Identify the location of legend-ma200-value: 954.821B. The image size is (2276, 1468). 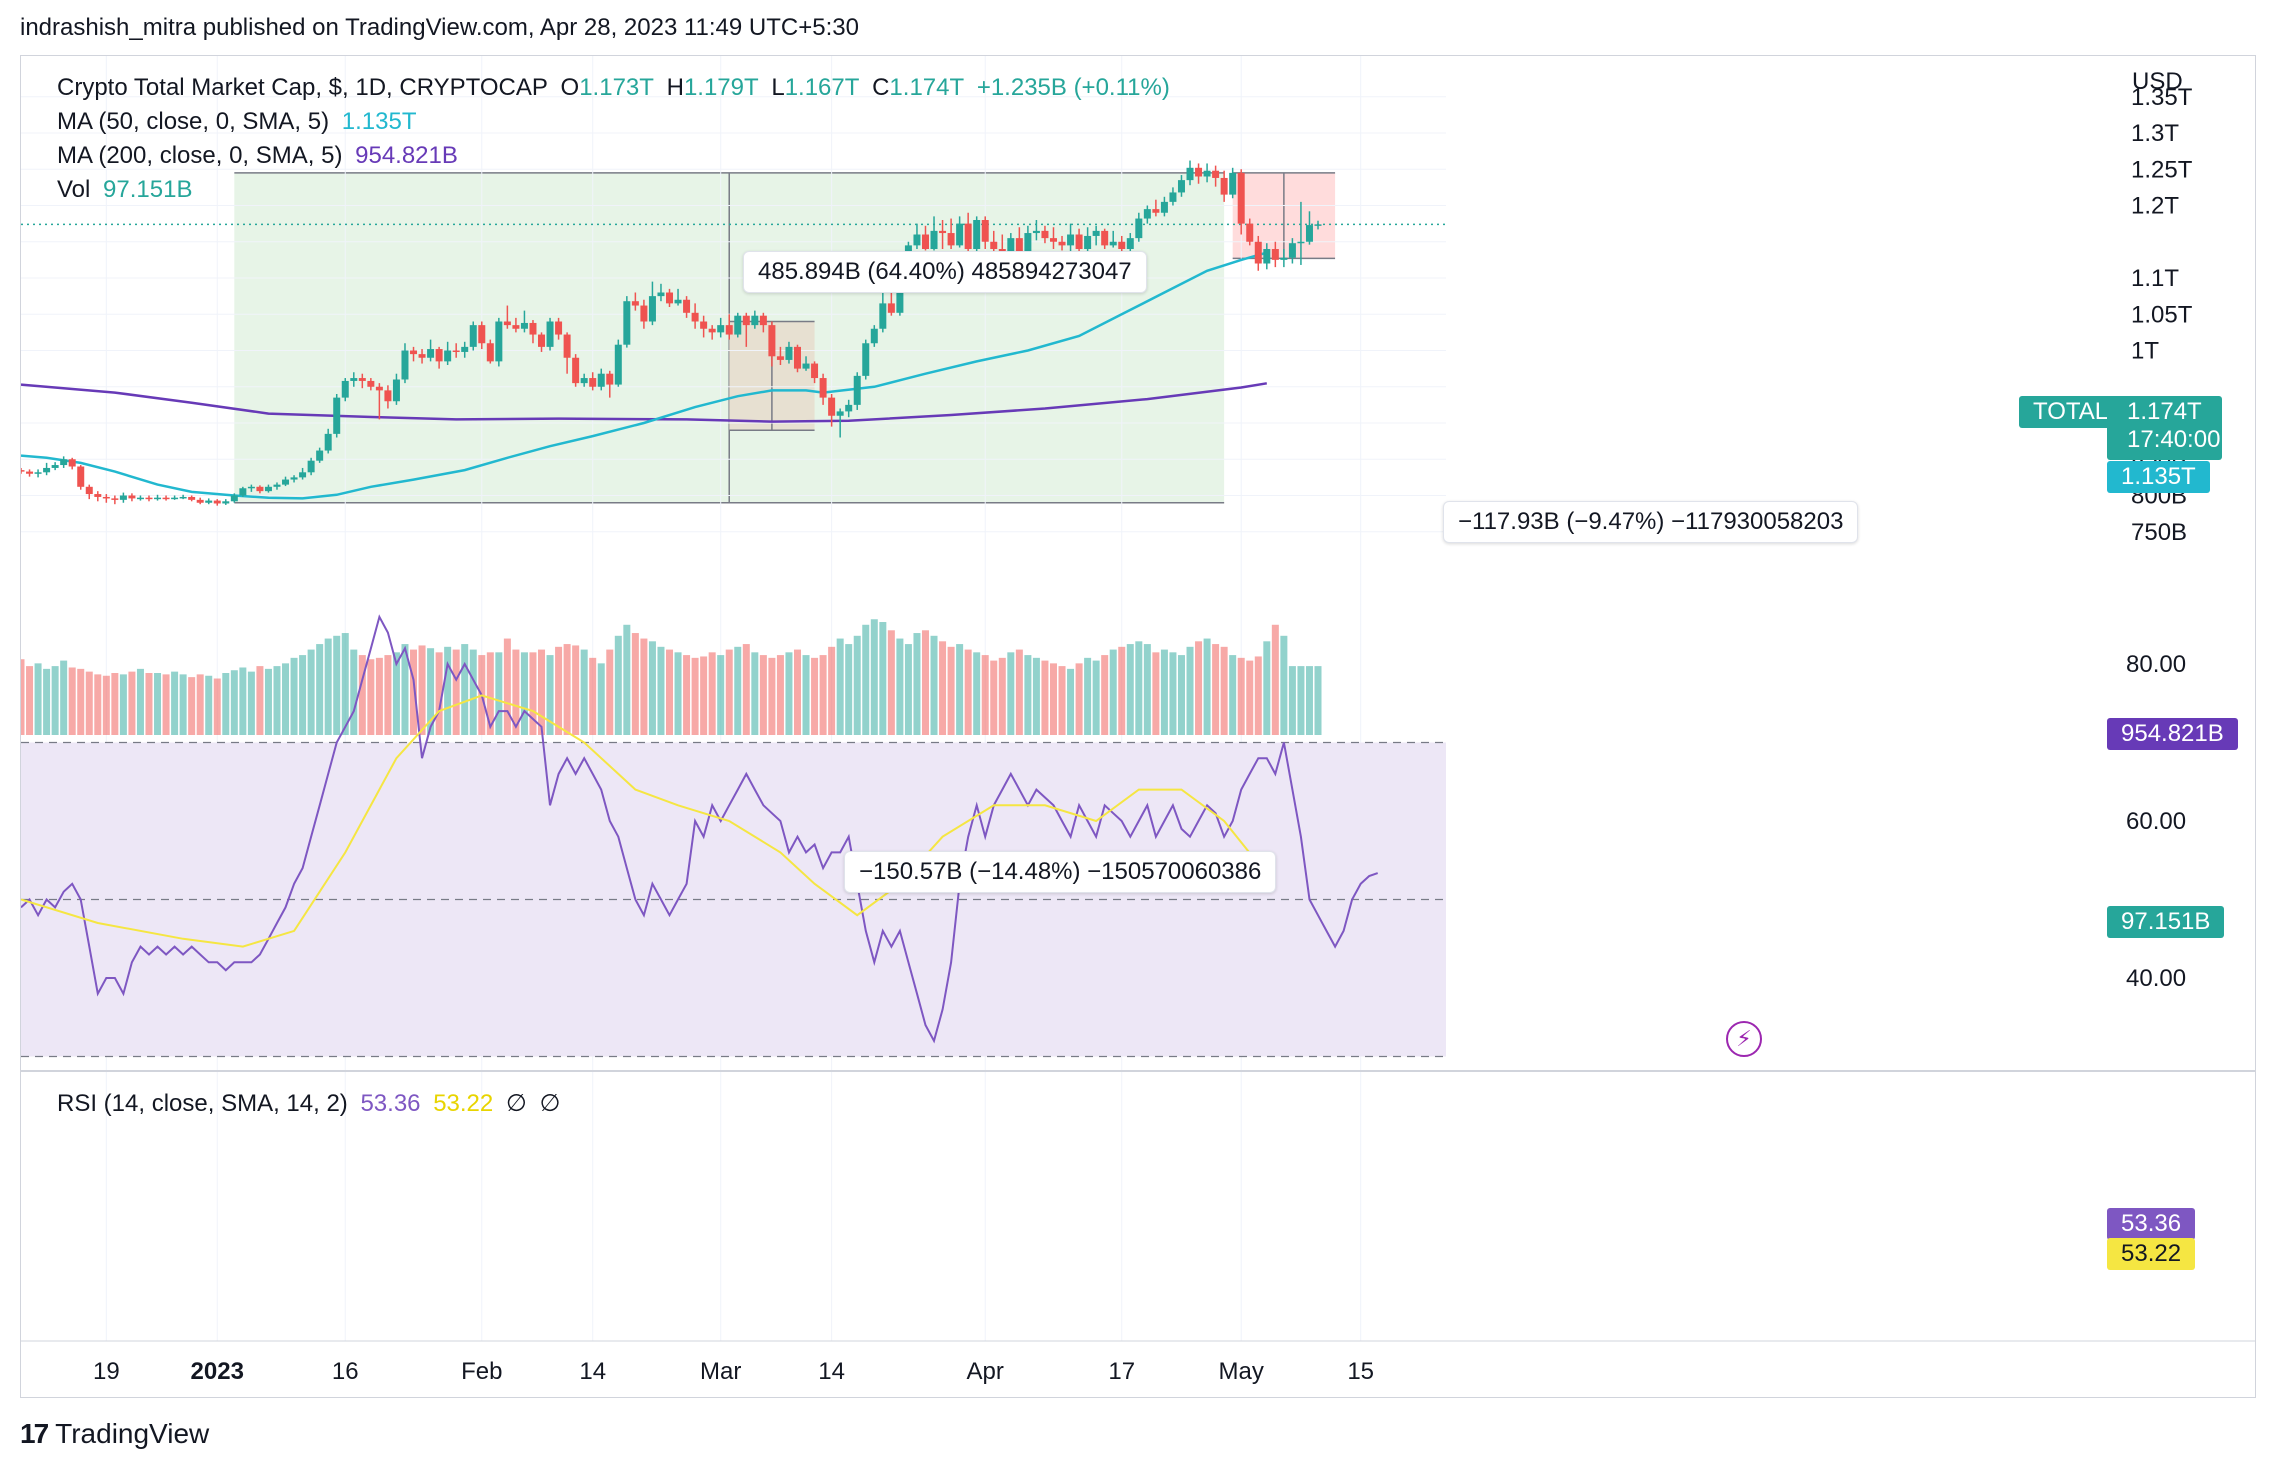
(406, 155).